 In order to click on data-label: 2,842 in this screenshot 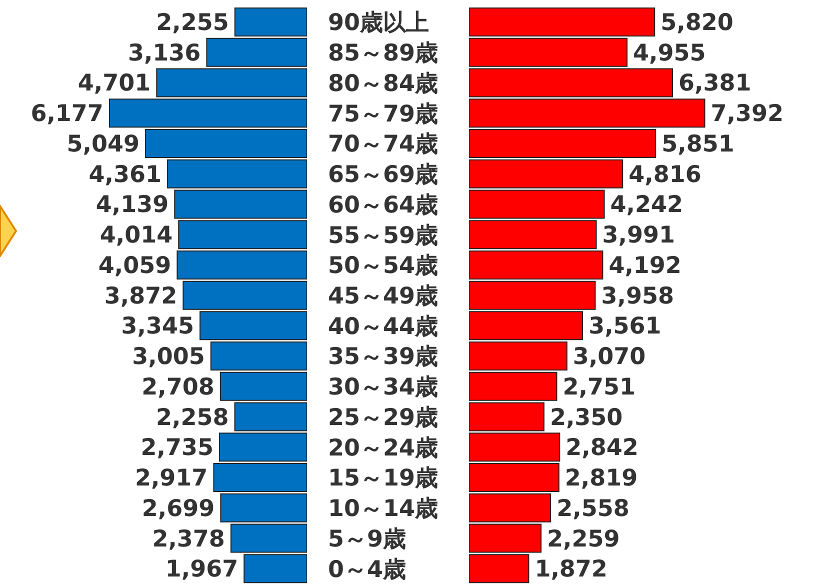, I will do `click(602, 448)`.